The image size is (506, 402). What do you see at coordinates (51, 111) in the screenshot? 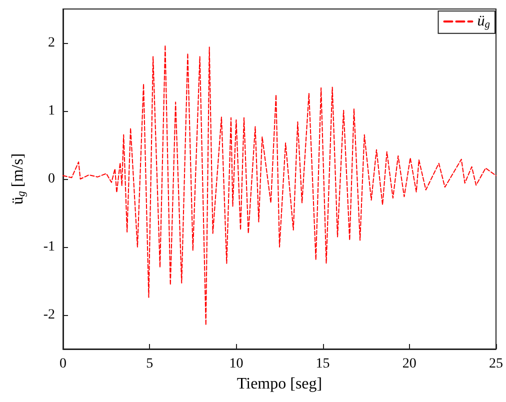
I see `y-tick-label: 1` at bounding box center [51, 111].